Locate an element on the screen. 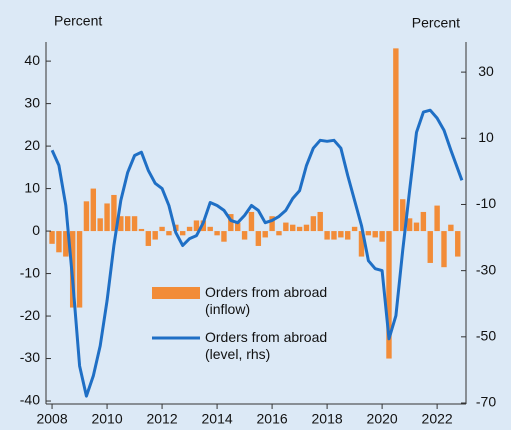  legend-swatch is located at coordinates (176, 293).